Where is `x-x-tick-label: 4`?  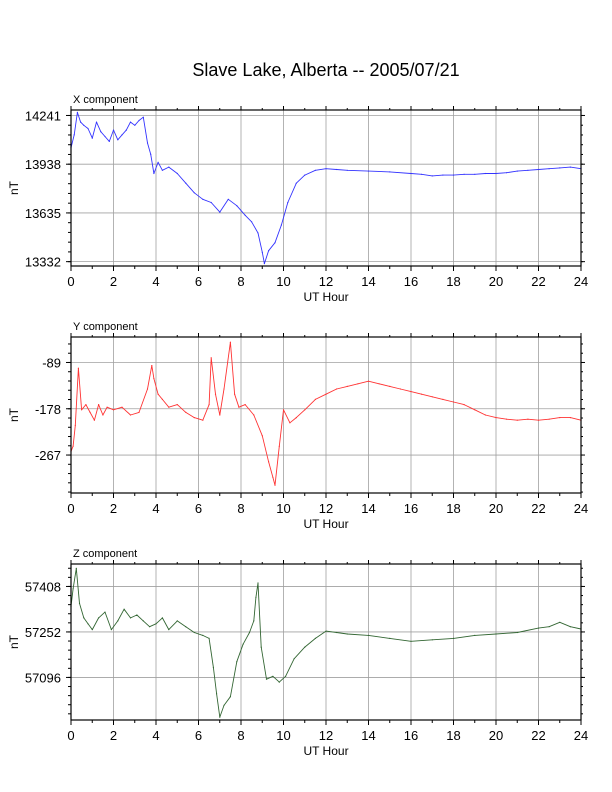
x-x-tick-label: 4 is located at coordinates (155, 281).